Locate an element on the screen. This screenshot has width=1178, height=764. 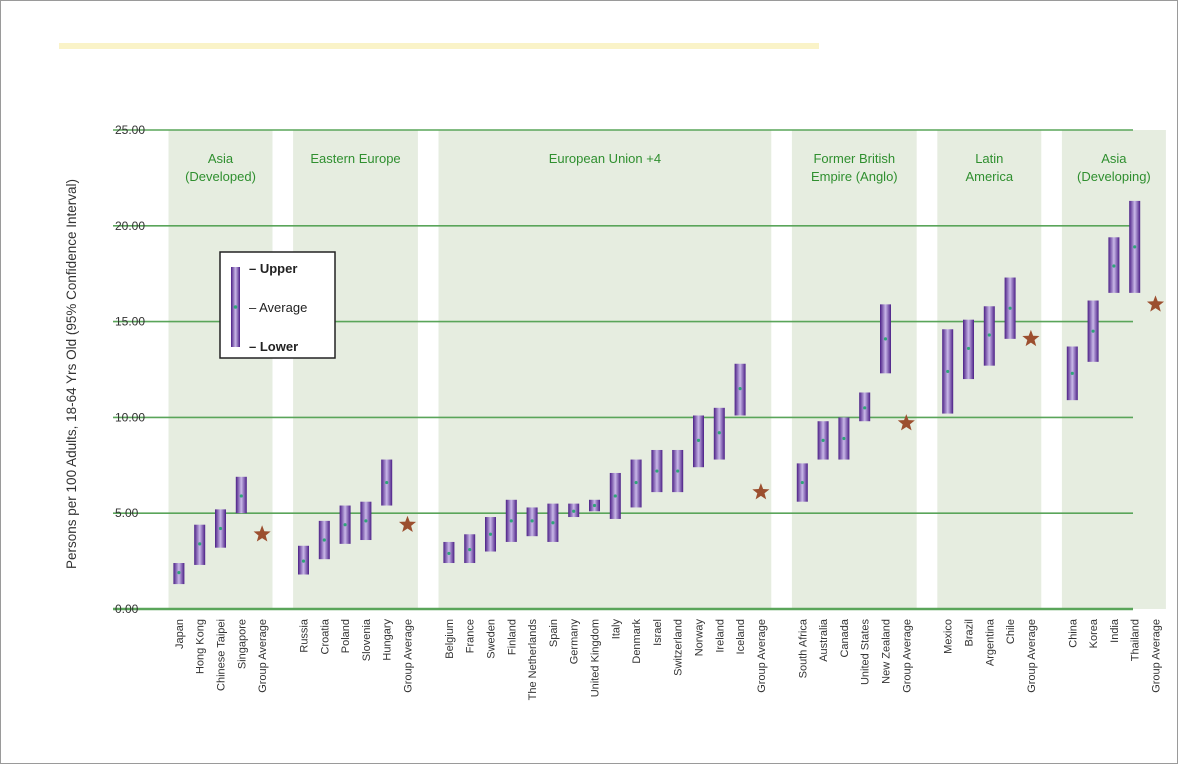
legend: – Upper – Average – Lower is located at coordinates (277, 305).